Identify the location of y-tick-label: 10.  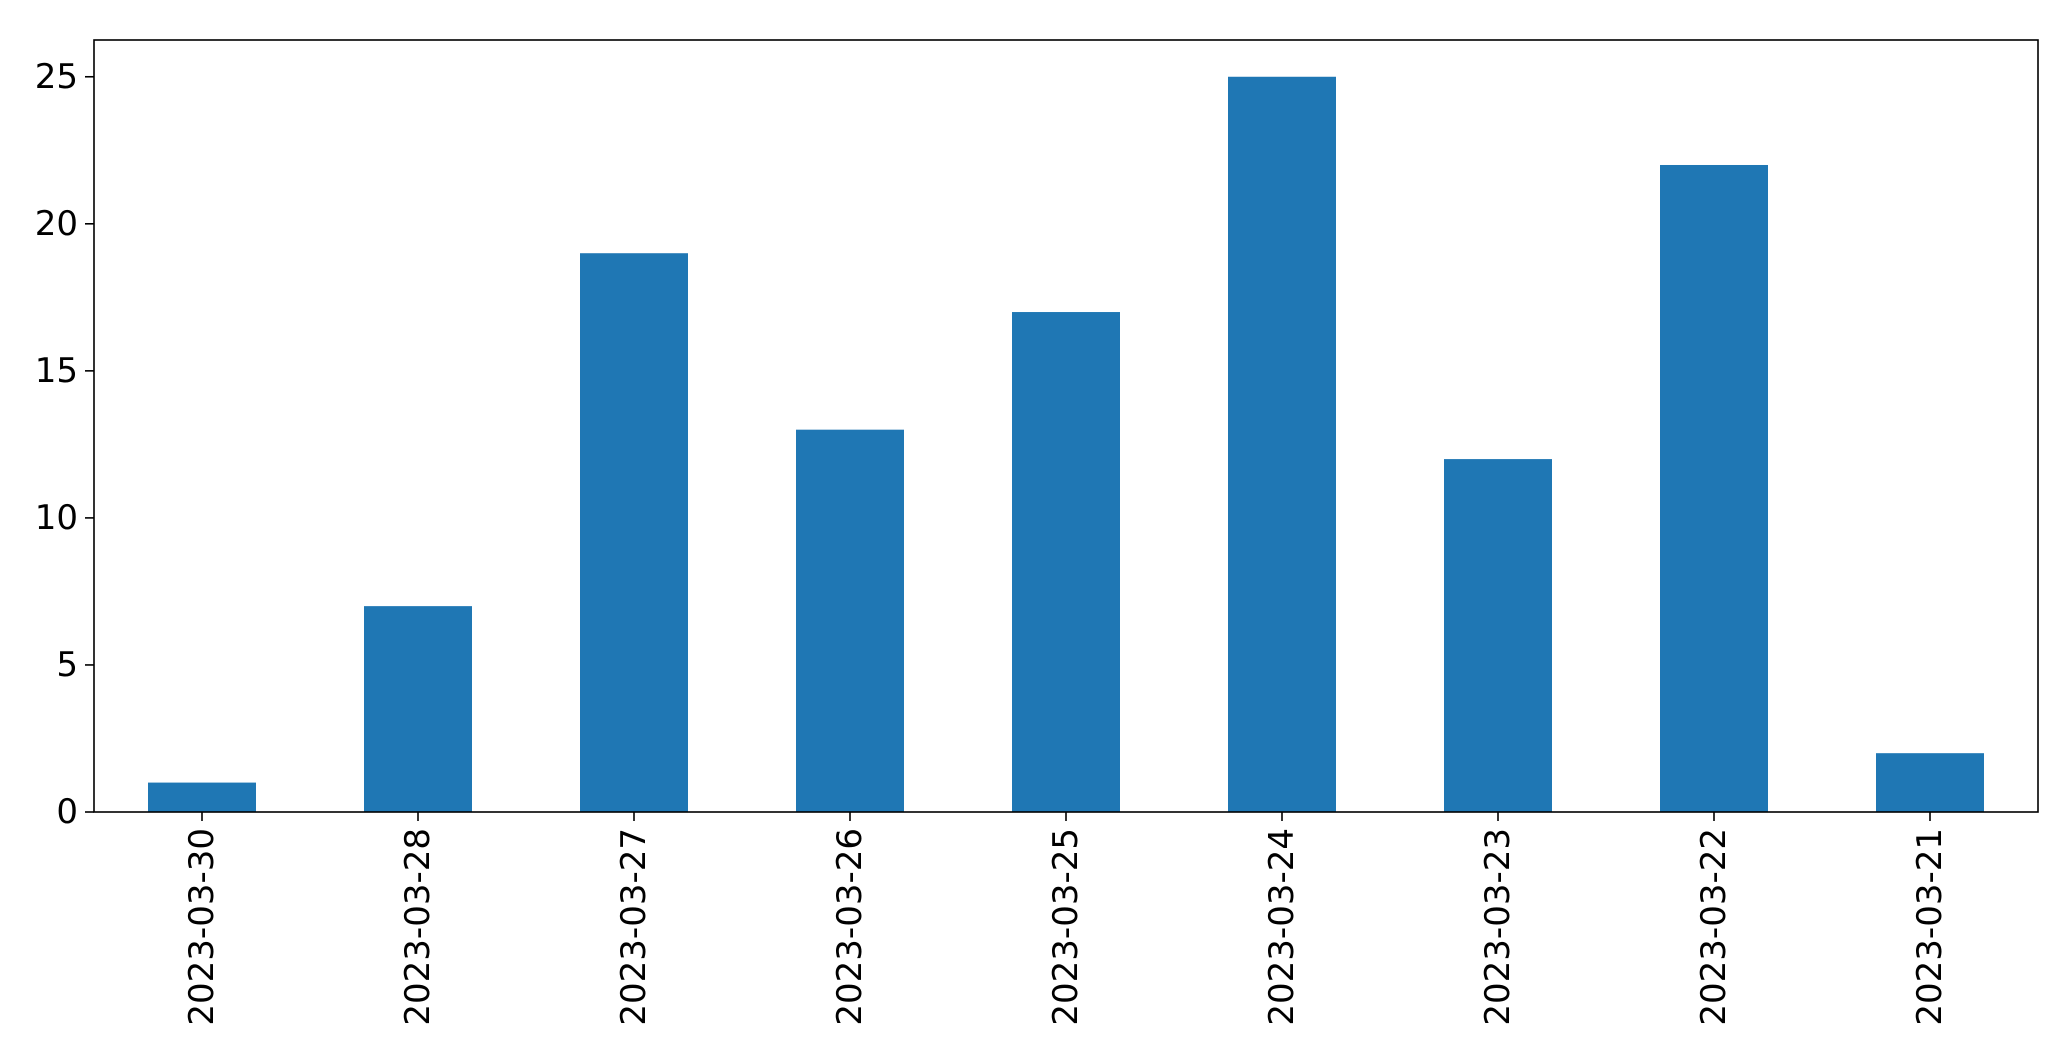
(56, 518).